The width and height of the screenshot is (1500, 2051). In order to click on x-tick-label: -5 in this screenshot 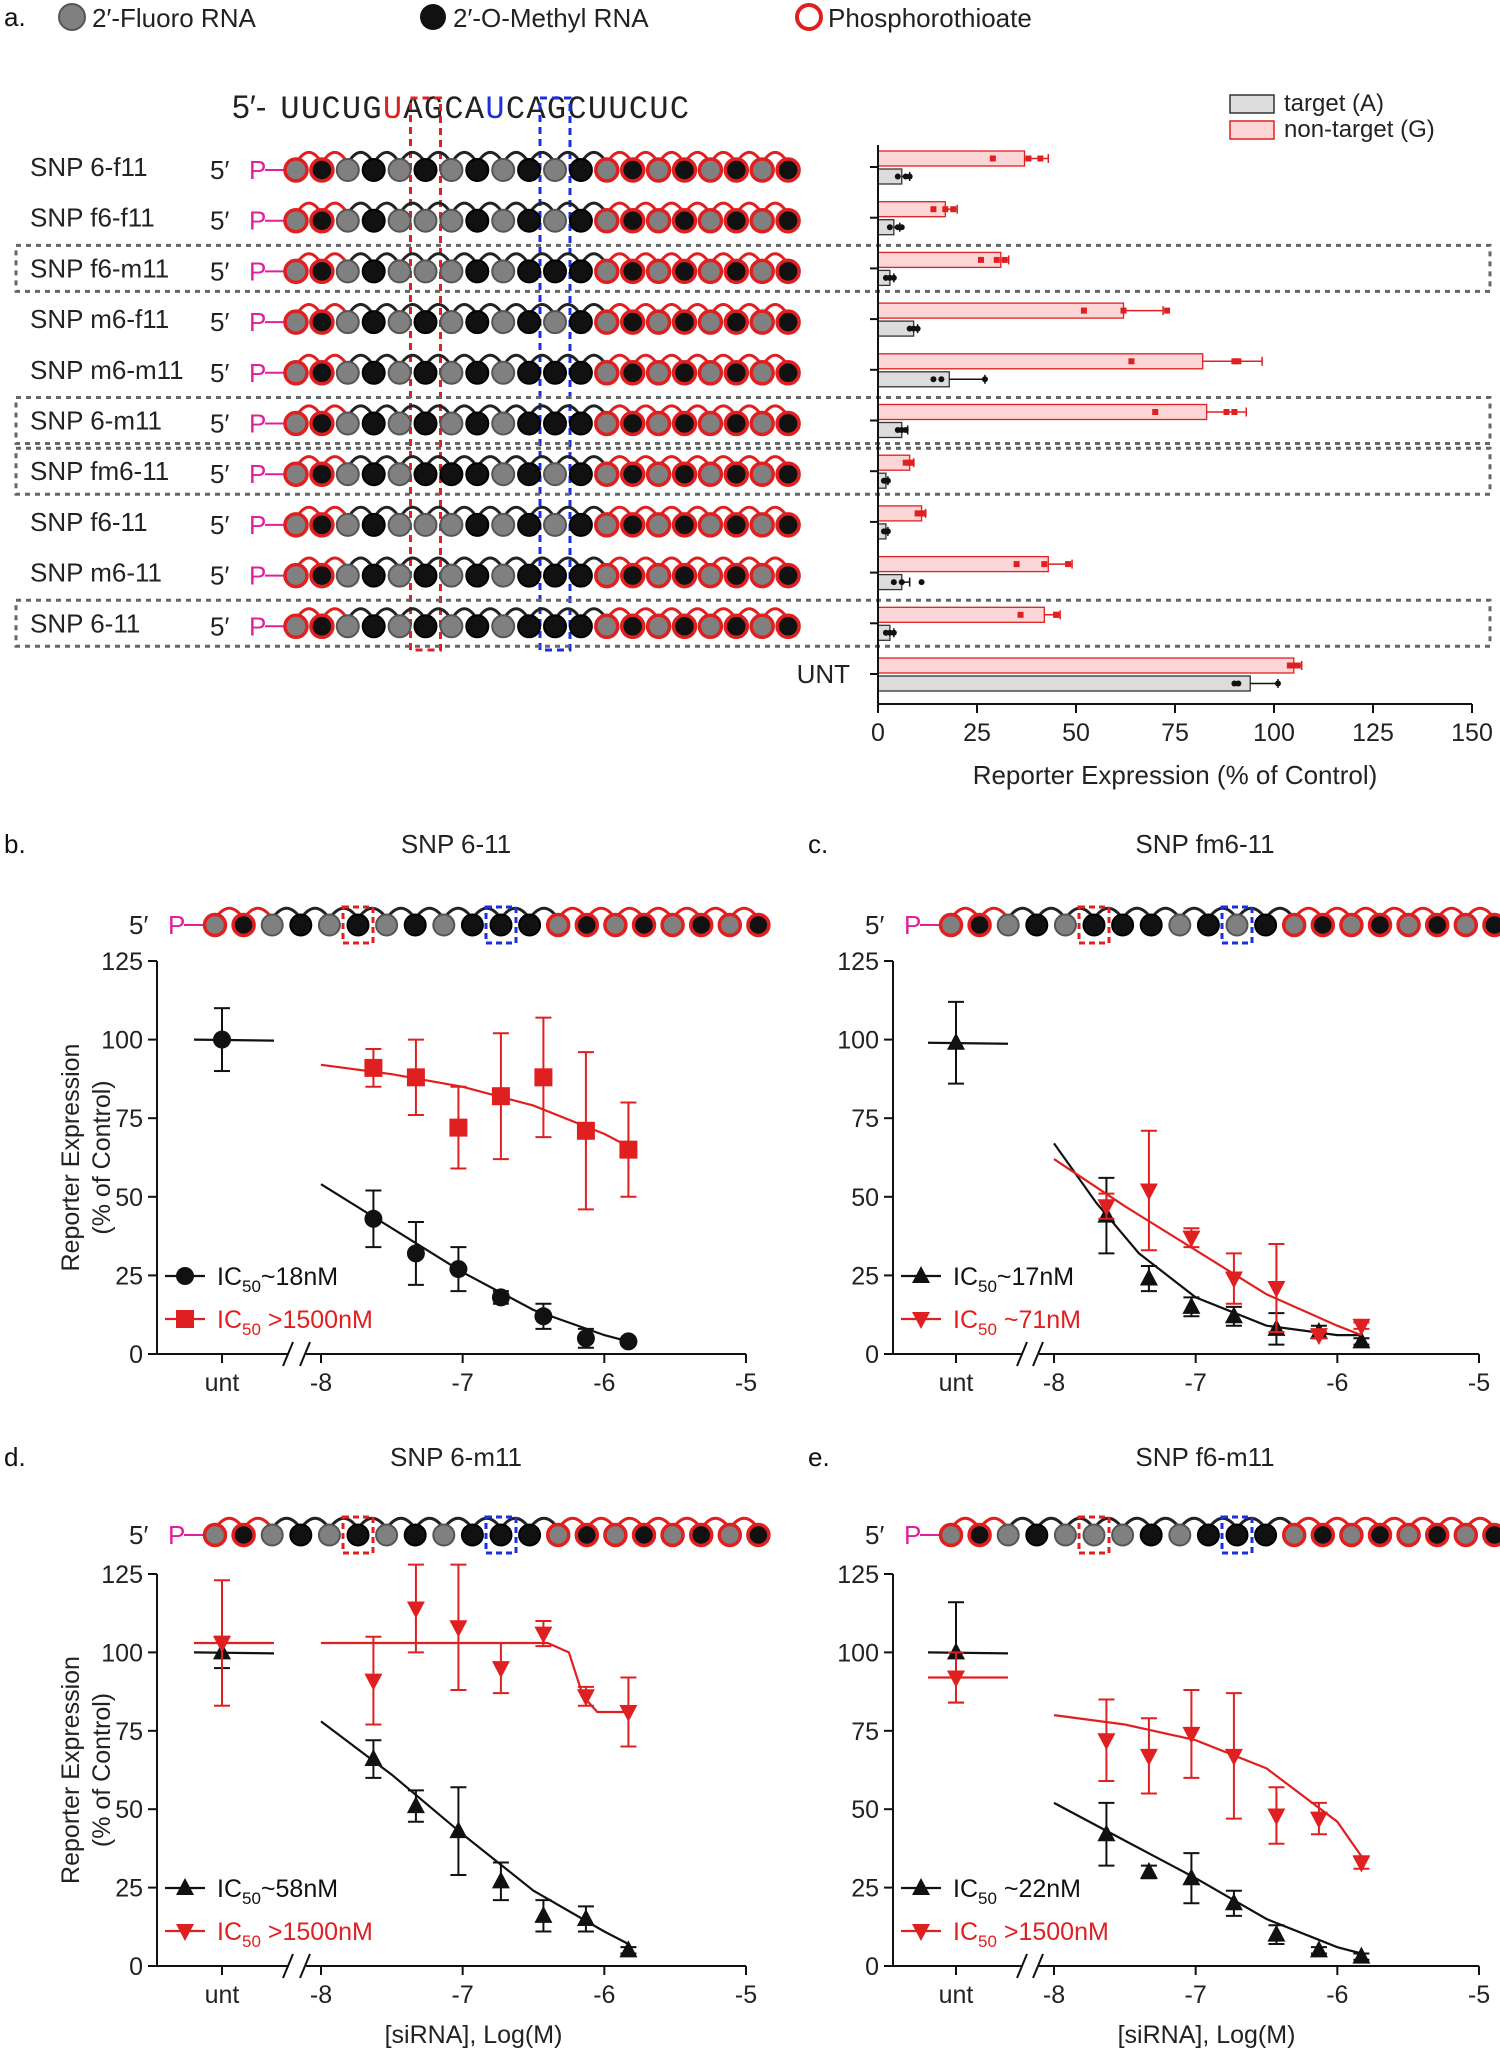, I will do `click(746, 1995)`.